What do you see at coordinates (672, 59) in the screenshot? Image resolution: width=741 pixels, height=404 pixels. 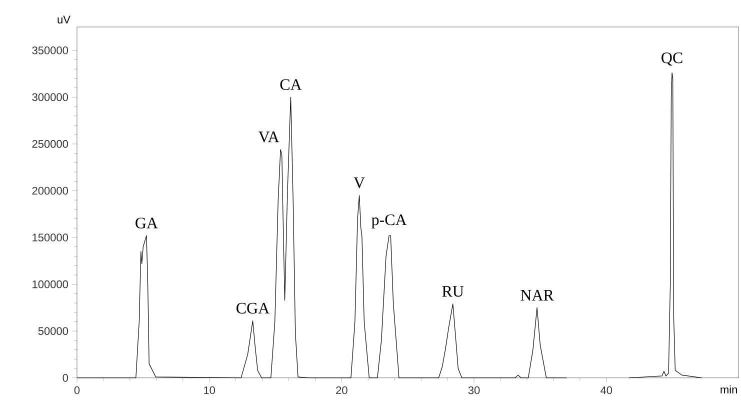 I see `annotation: QC` at bounding box center [672, 59].